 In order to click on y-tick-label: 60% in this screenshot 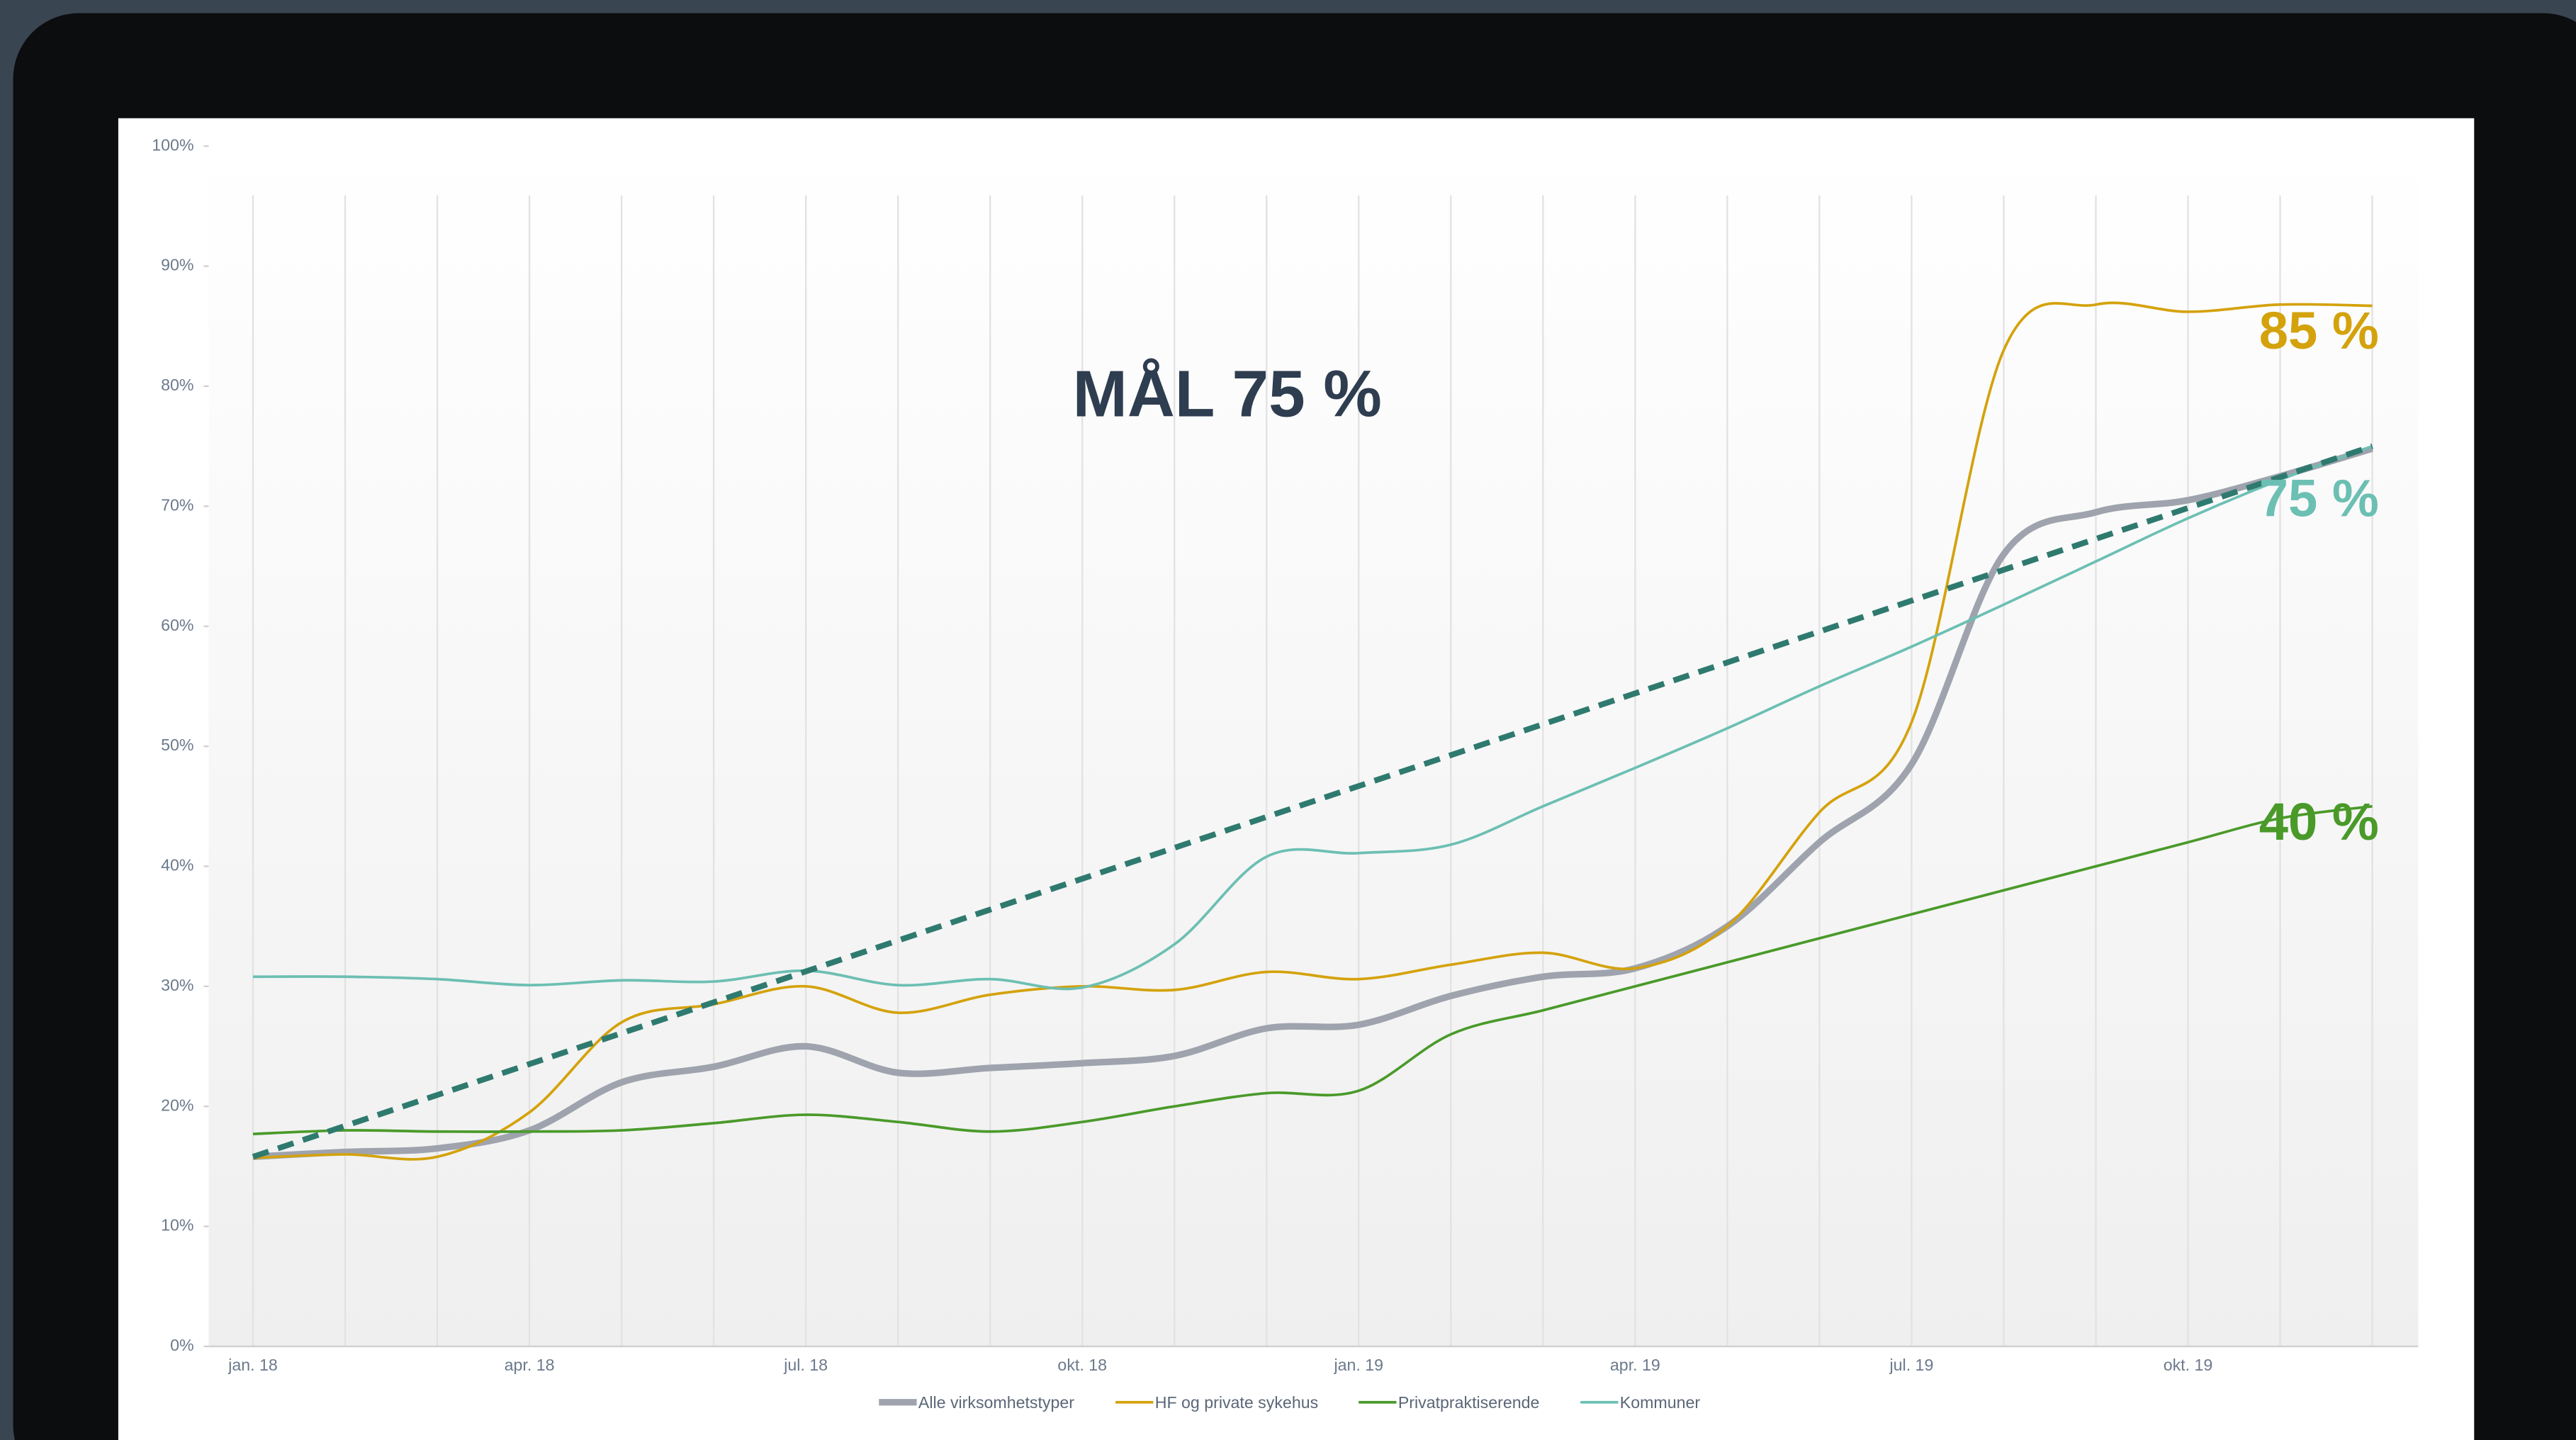, I will do `click(177, 625)`.